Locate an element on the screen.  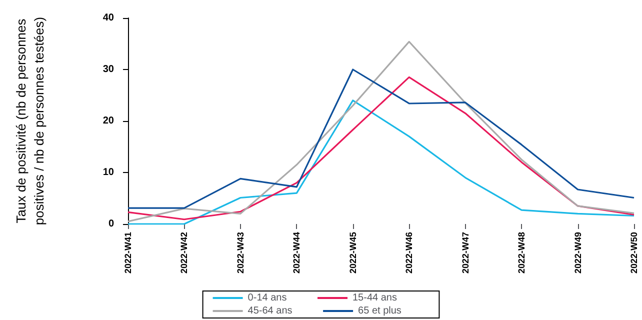
x-tick-label: 2022-W50 is located at coordinates (634, 253).